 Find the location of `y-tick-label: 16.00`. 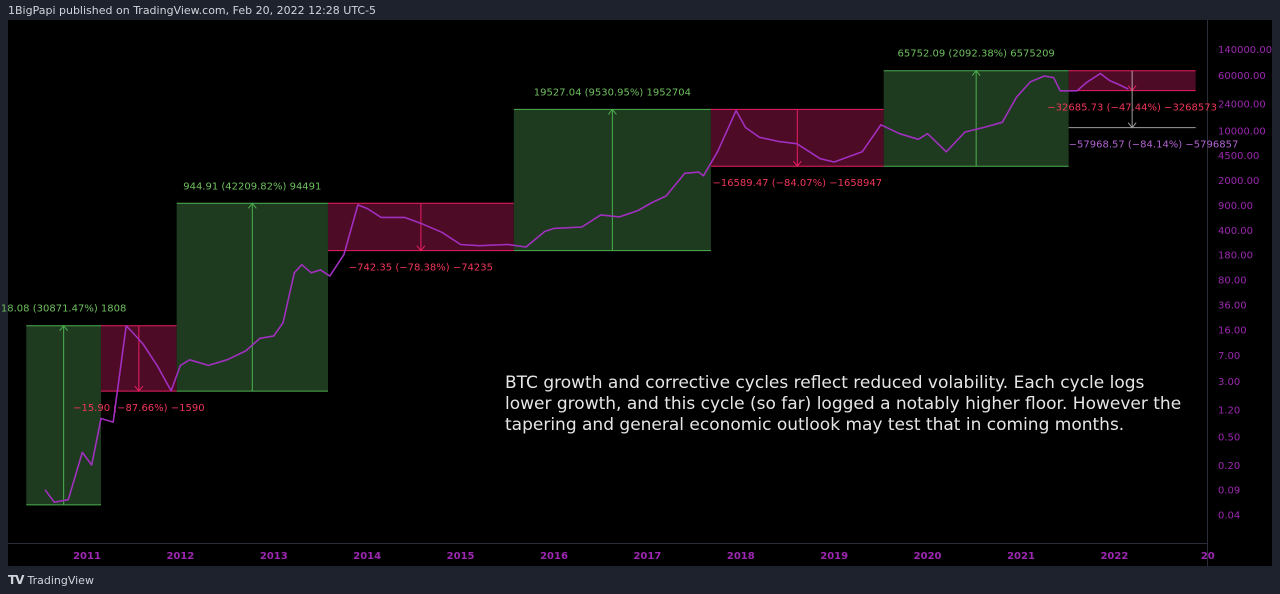

y-tick-label: 16.00 is located at coordinates (1232, 330).